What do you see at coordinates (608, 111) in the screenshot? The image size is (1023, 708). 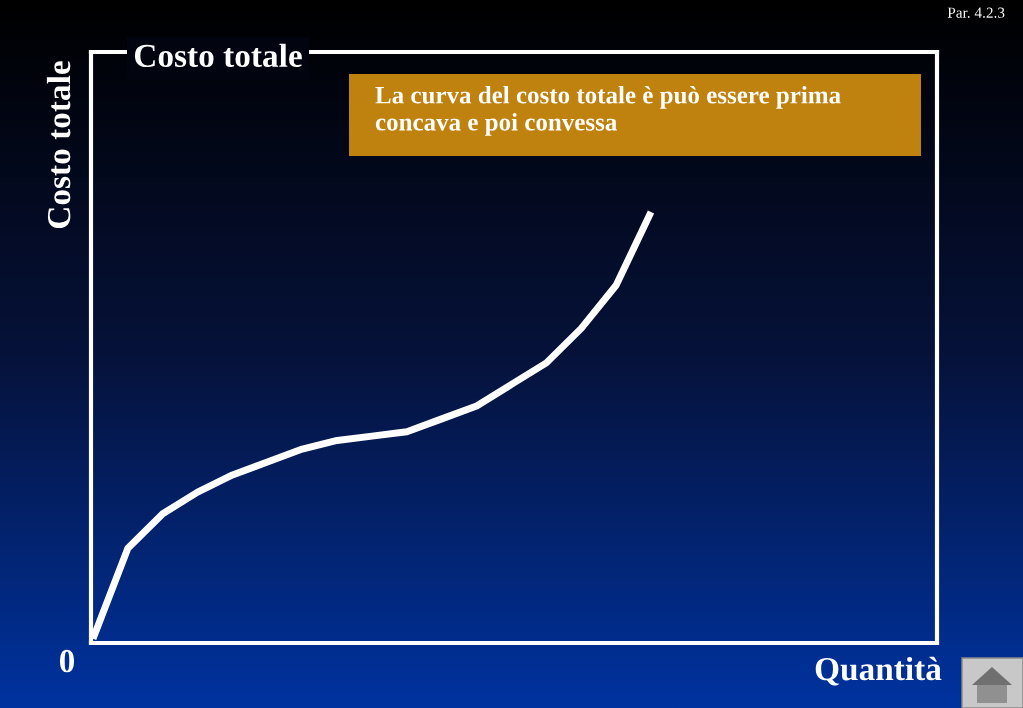 I see `text: La curva del costo totale è può essere prima concava e poi convessa` at bounding box center [608, 111].